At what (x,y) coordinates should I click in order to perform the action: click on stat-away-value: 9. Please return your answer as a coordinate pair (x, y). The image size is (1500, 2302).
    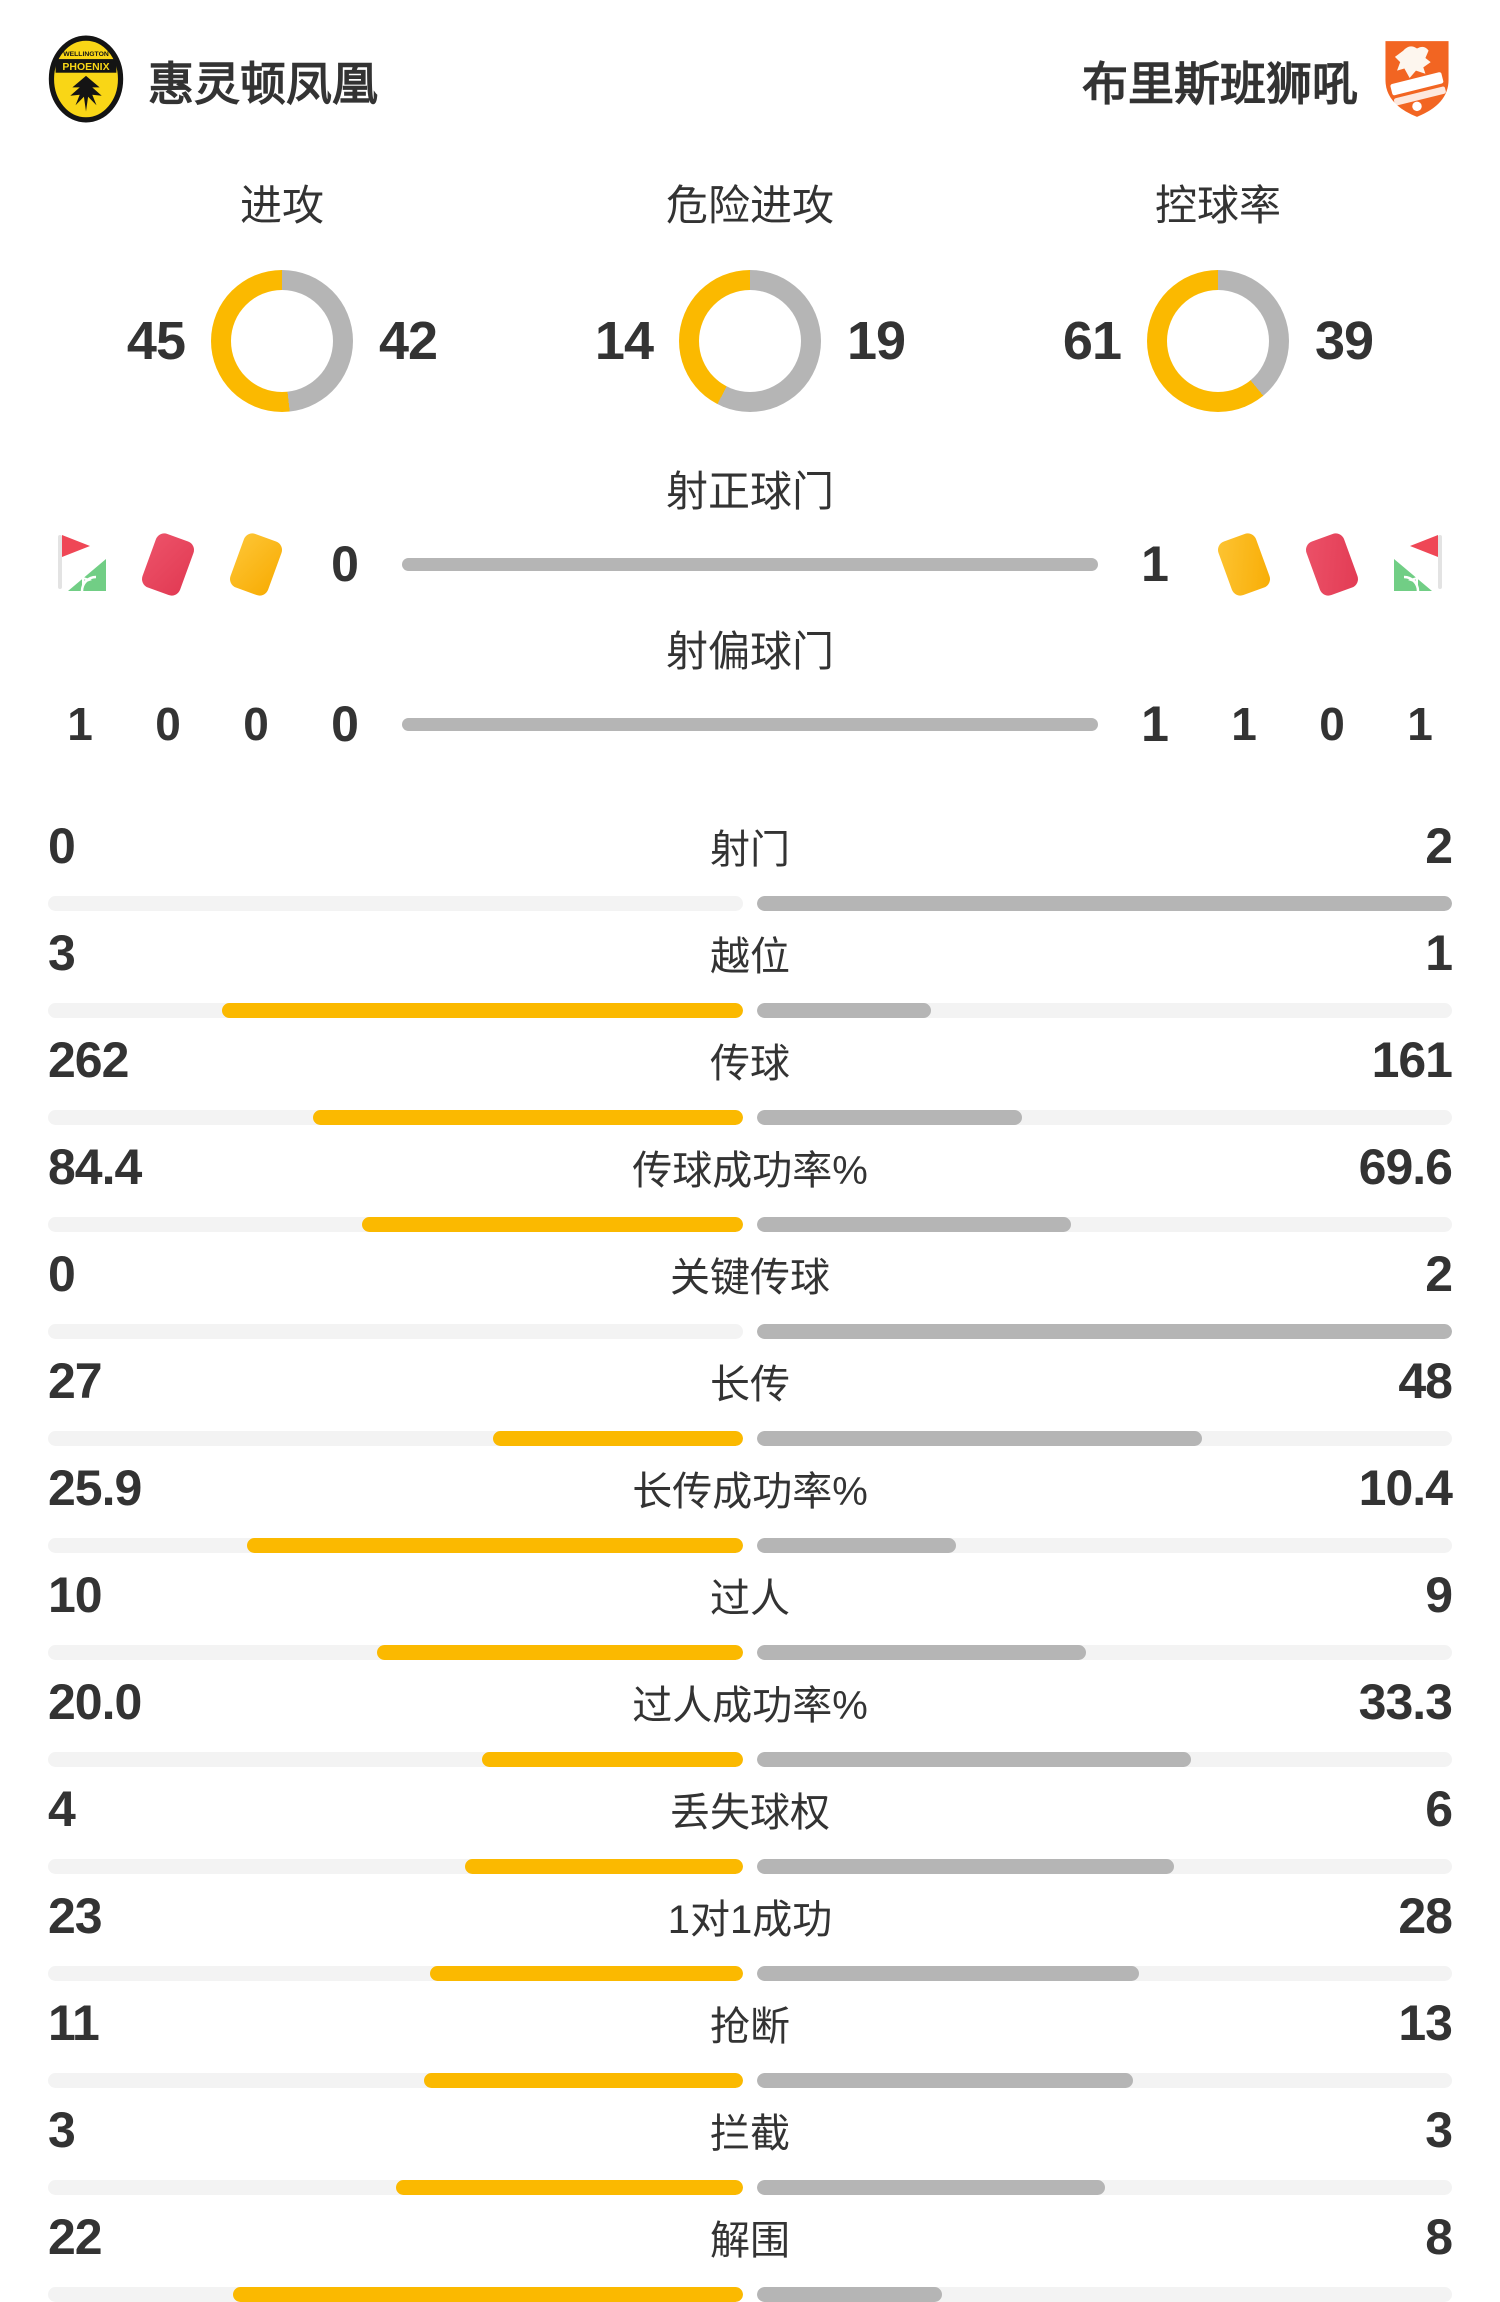
    Looking at the image, I should click on (1439, 1595).